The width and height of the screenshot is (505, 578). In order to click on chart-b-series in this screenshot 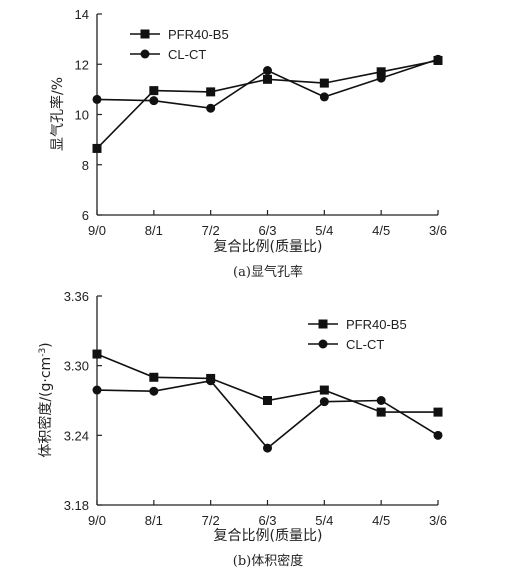, I will do `click(267, 401)`.